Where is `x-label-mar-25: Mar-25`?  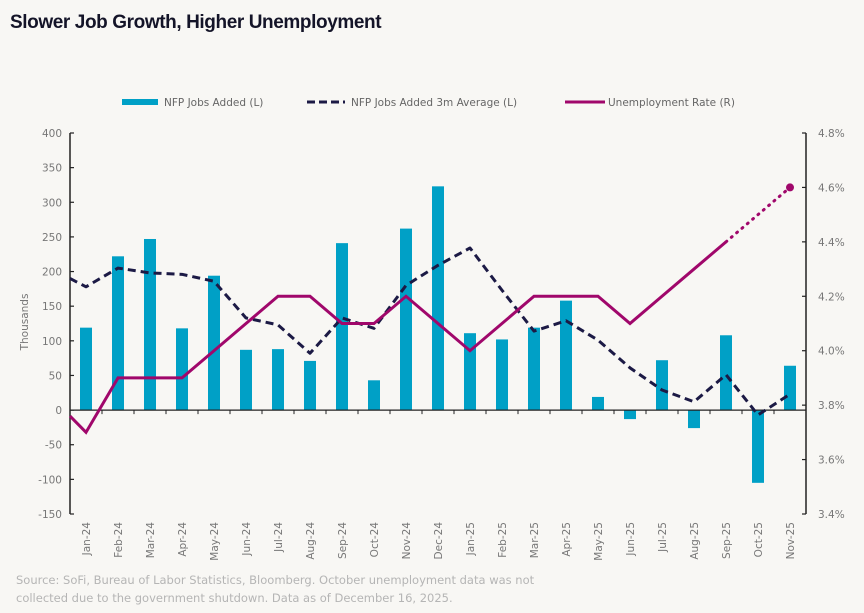 x-label-mar-25: Mar-25 is located at coordinates (535, 540).